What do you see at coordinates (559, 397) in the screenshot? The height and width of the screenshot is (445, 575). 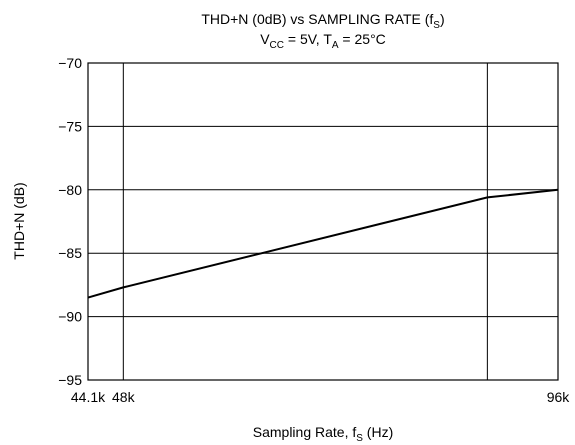 I see `x-tick-label: 96k` at bounding box center [559, 397].